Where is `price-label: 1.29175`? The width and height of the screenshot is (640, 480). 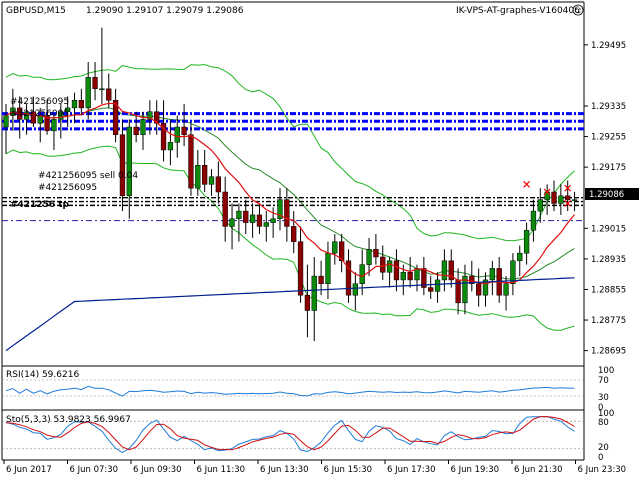
price-label: 1.29175 is located at coordinates (608, 168).